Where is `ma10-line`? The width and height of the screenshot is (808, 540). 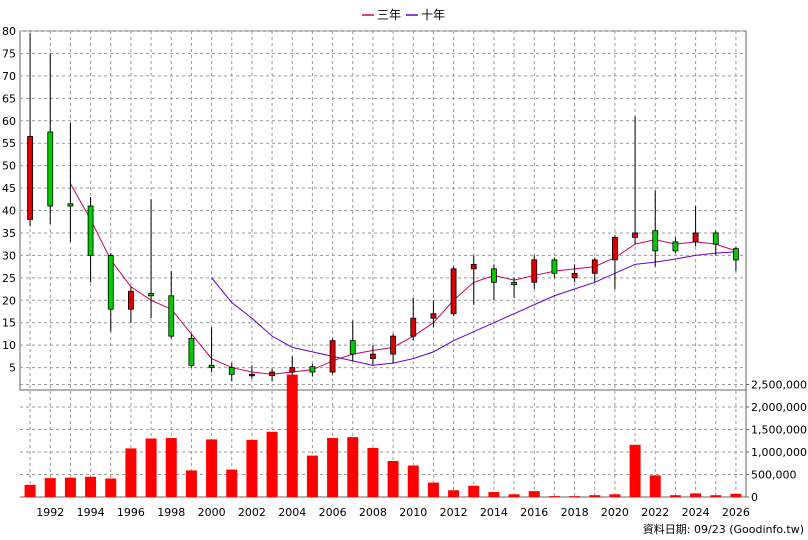
ma10-line is located at coordinates (473, 308).